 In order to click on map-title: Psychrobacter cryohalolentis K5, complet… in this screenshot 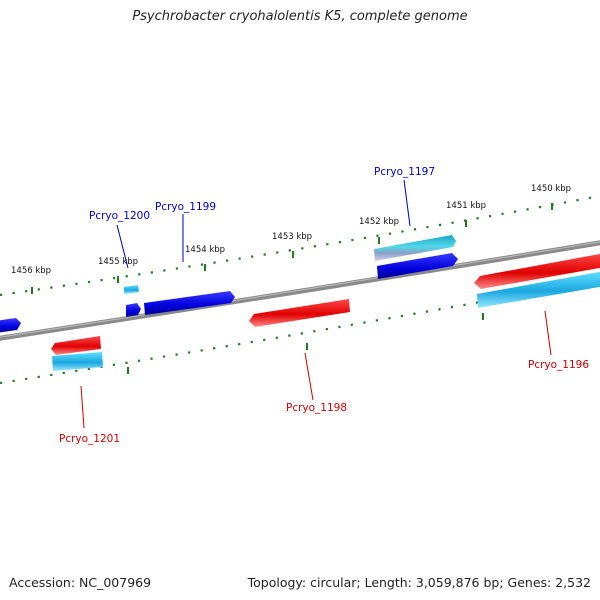, I will do `click(300, 16)`.